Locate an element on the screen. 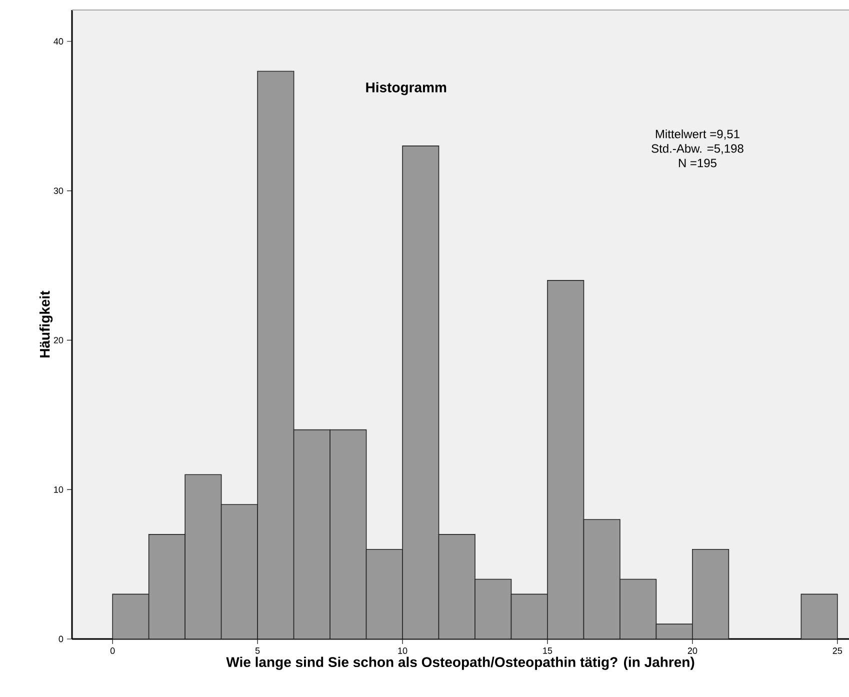 The image size is (849, 697). x-tick-label: 0 is located at coordinates (112, 651).